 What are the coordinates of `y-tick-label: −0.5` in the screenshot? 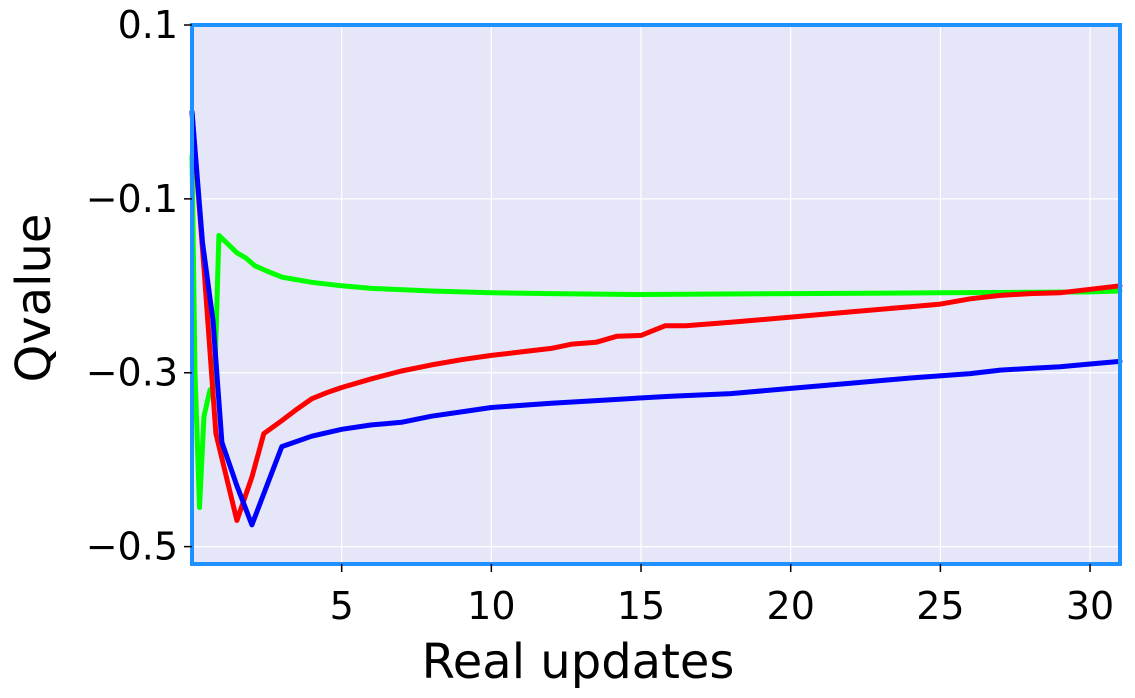 It's located at (132, 547).